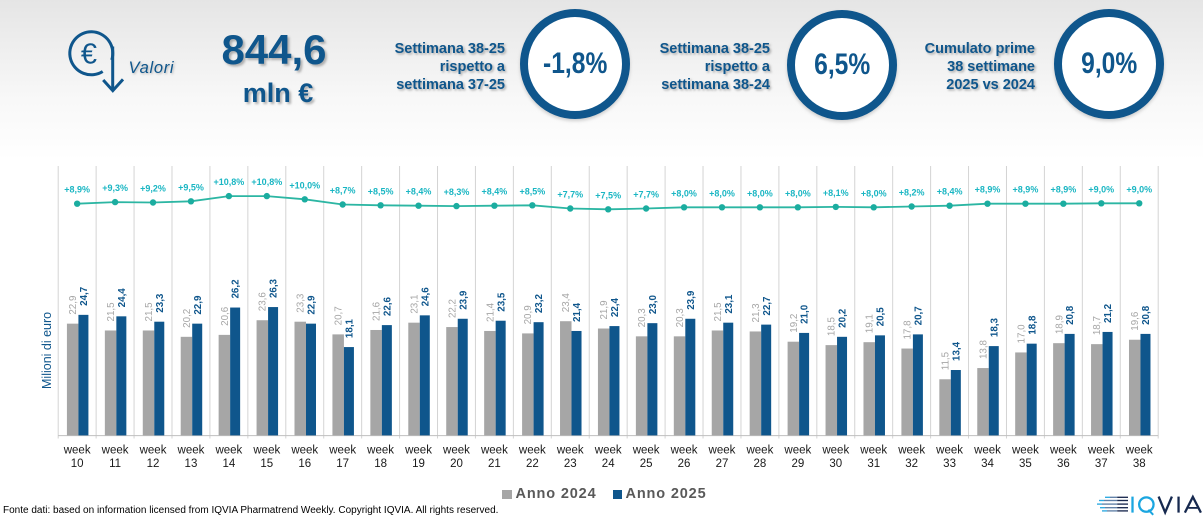 The height and width of the screenshot is (517, 1203). What do you see at coordinates (236, 289) in the screenshot?
I see `svg-text: 26,2` at bounding box center [236, 289].